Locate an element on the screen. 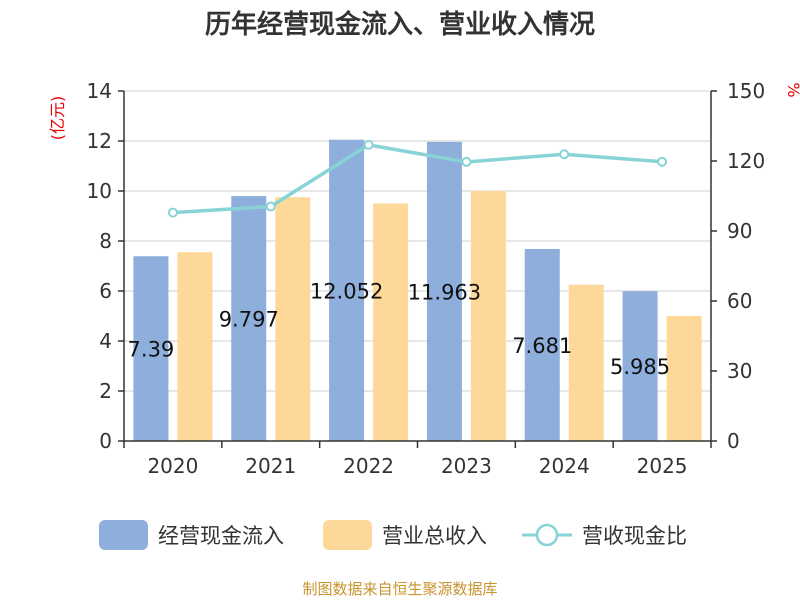 The height and width of the screenshot is (600, 800). right-tick-label: 150 is located at coordinates (746, 91).